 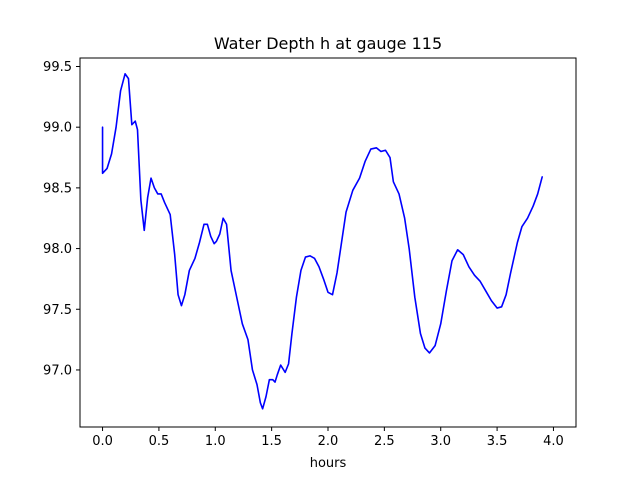 What do you see at coordinates (57, 370) in the screenshot?
I see `y-tick-label: 97.0` at bounding box center [57, 370].